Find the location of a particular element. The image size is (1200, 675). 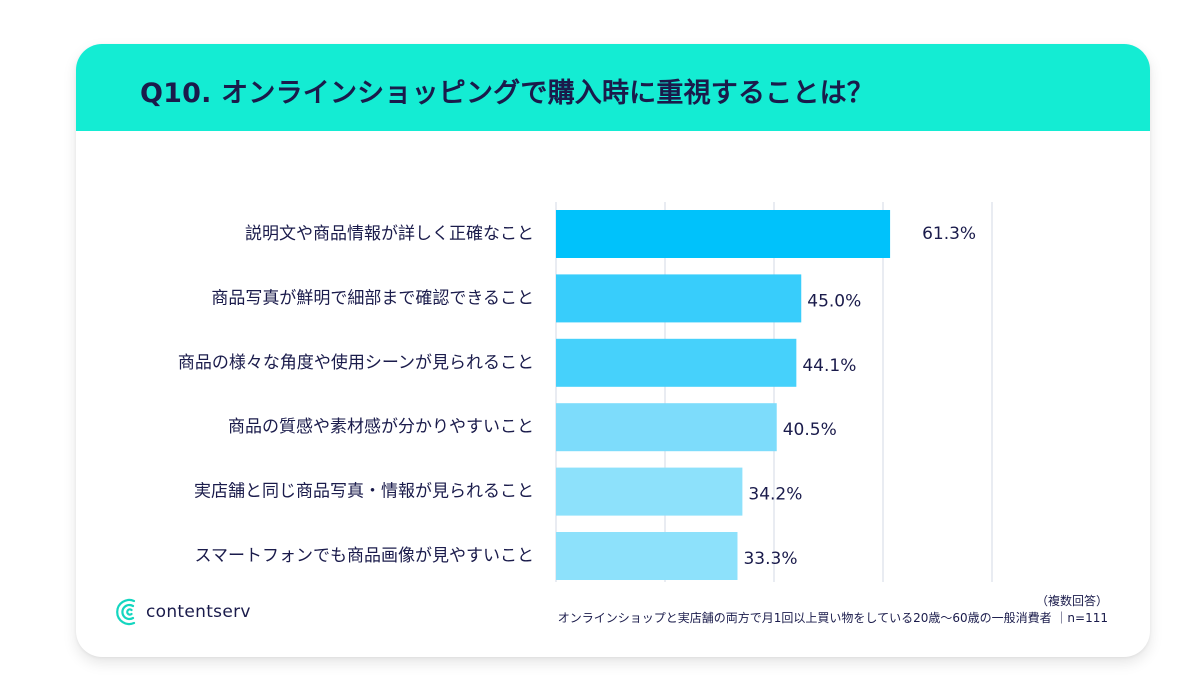

value-label-6: 33.3% is located at coordinates (770, 559).